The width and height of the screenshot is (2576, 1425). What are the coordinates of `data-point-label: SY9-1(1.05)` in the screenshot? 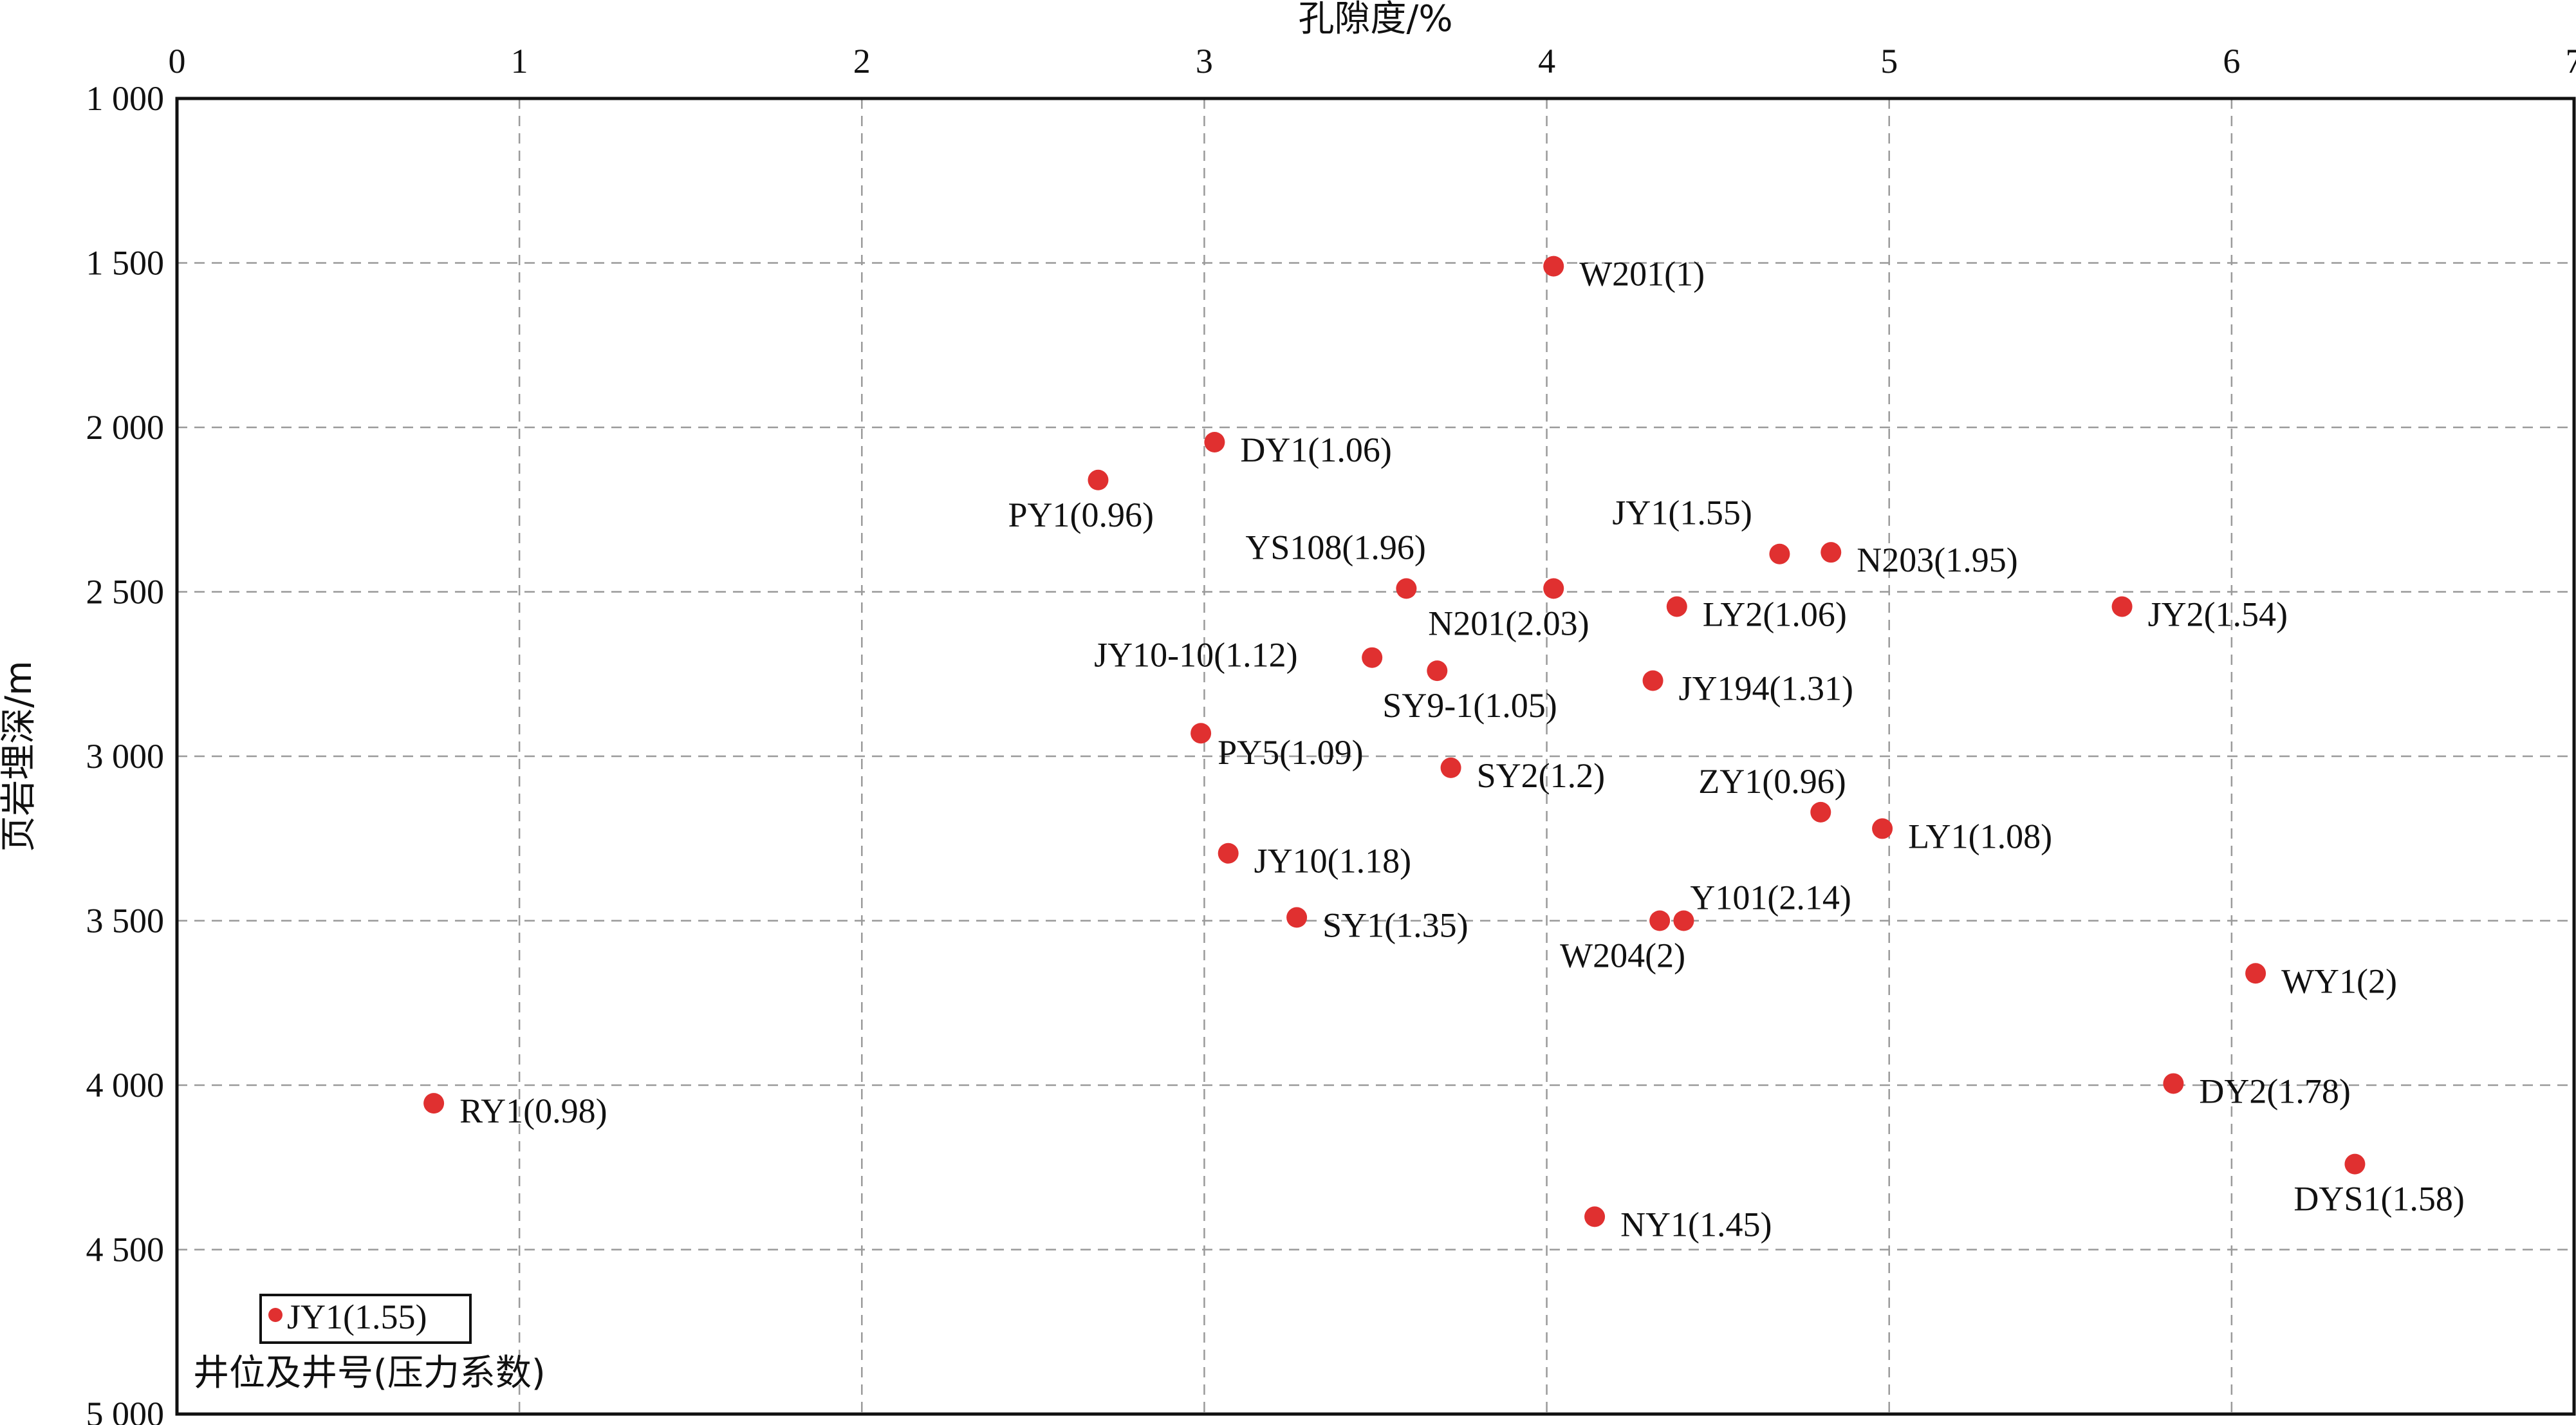 It's located at (1469, 706).